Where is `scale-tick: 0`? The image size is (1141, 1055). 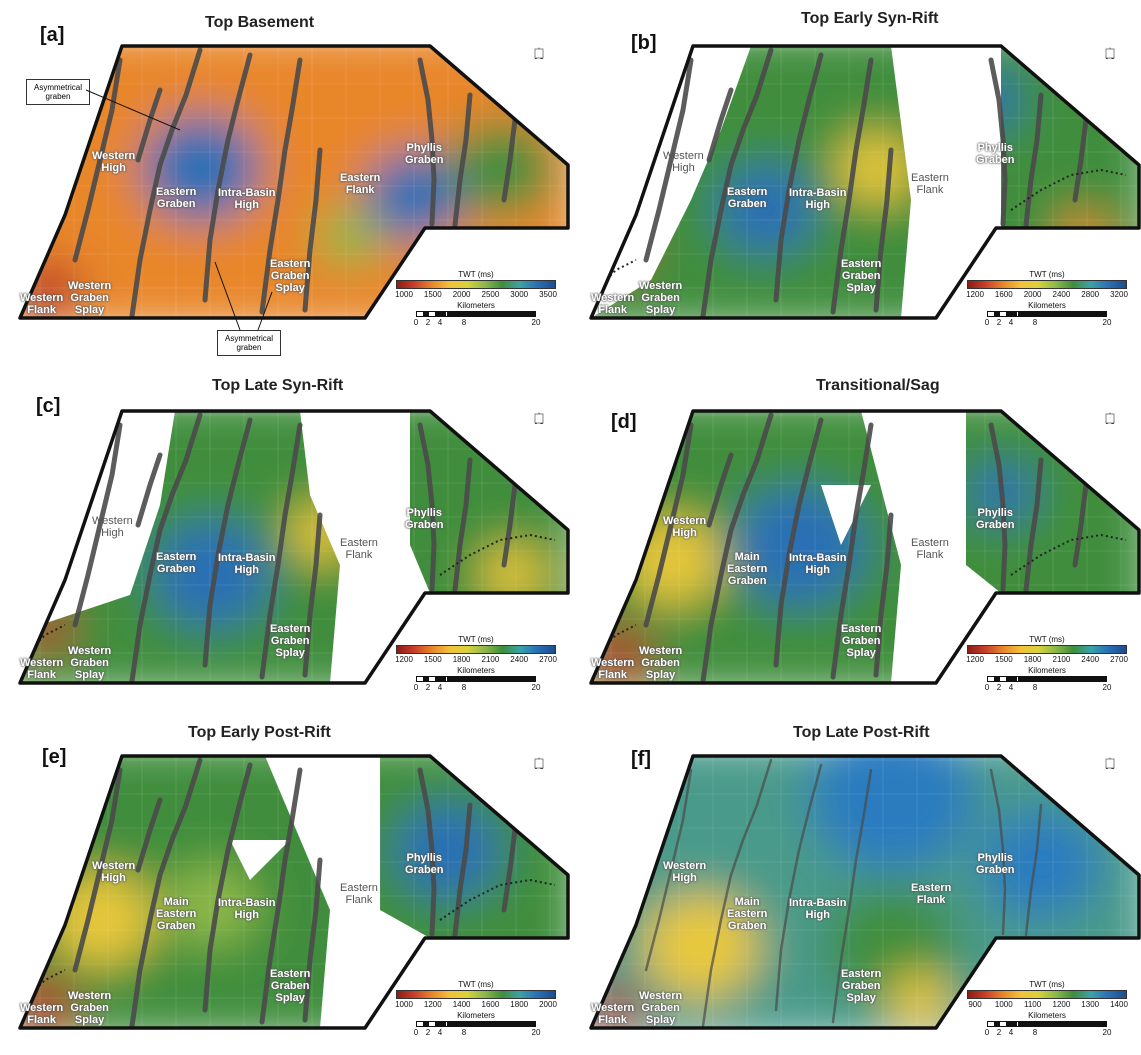
scale-tick: 0 is located at coordinates (416, 322).